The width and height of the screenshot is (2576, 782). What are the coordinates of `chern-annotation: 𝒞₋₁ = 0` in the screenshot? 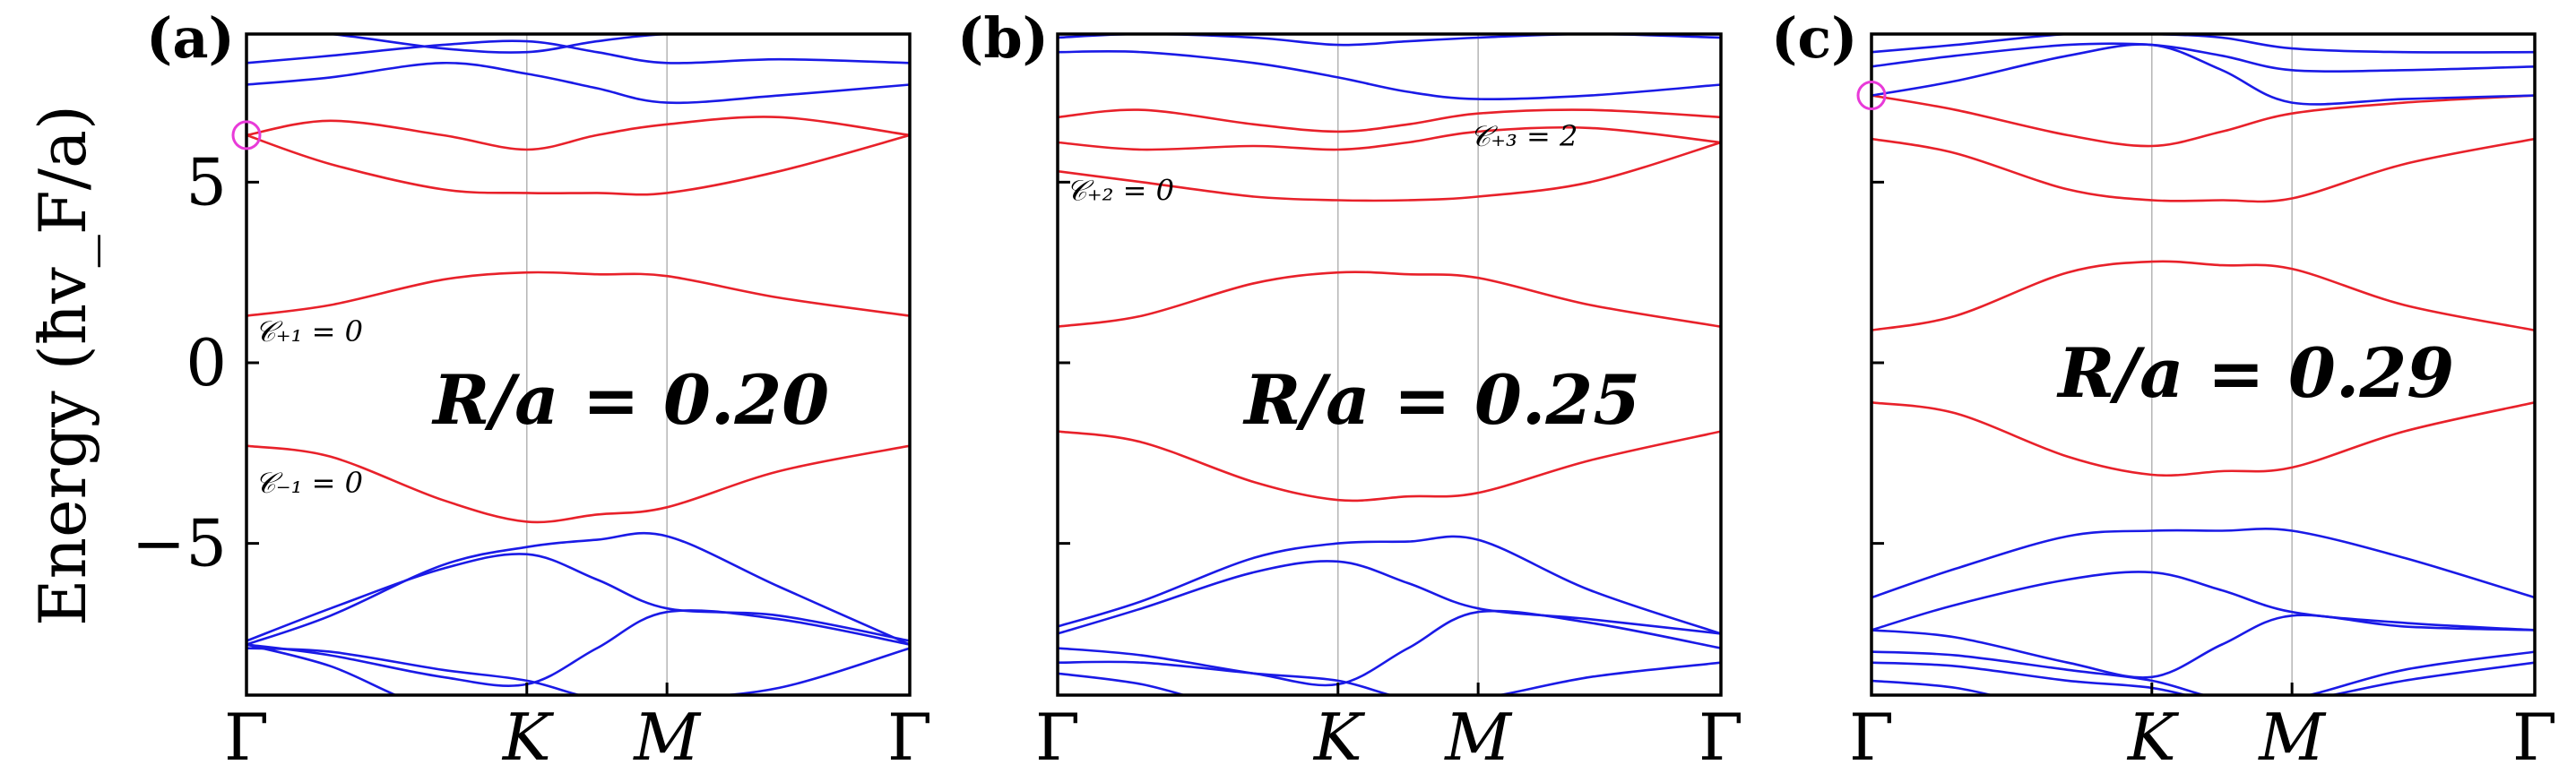 It's located at (309, 483).